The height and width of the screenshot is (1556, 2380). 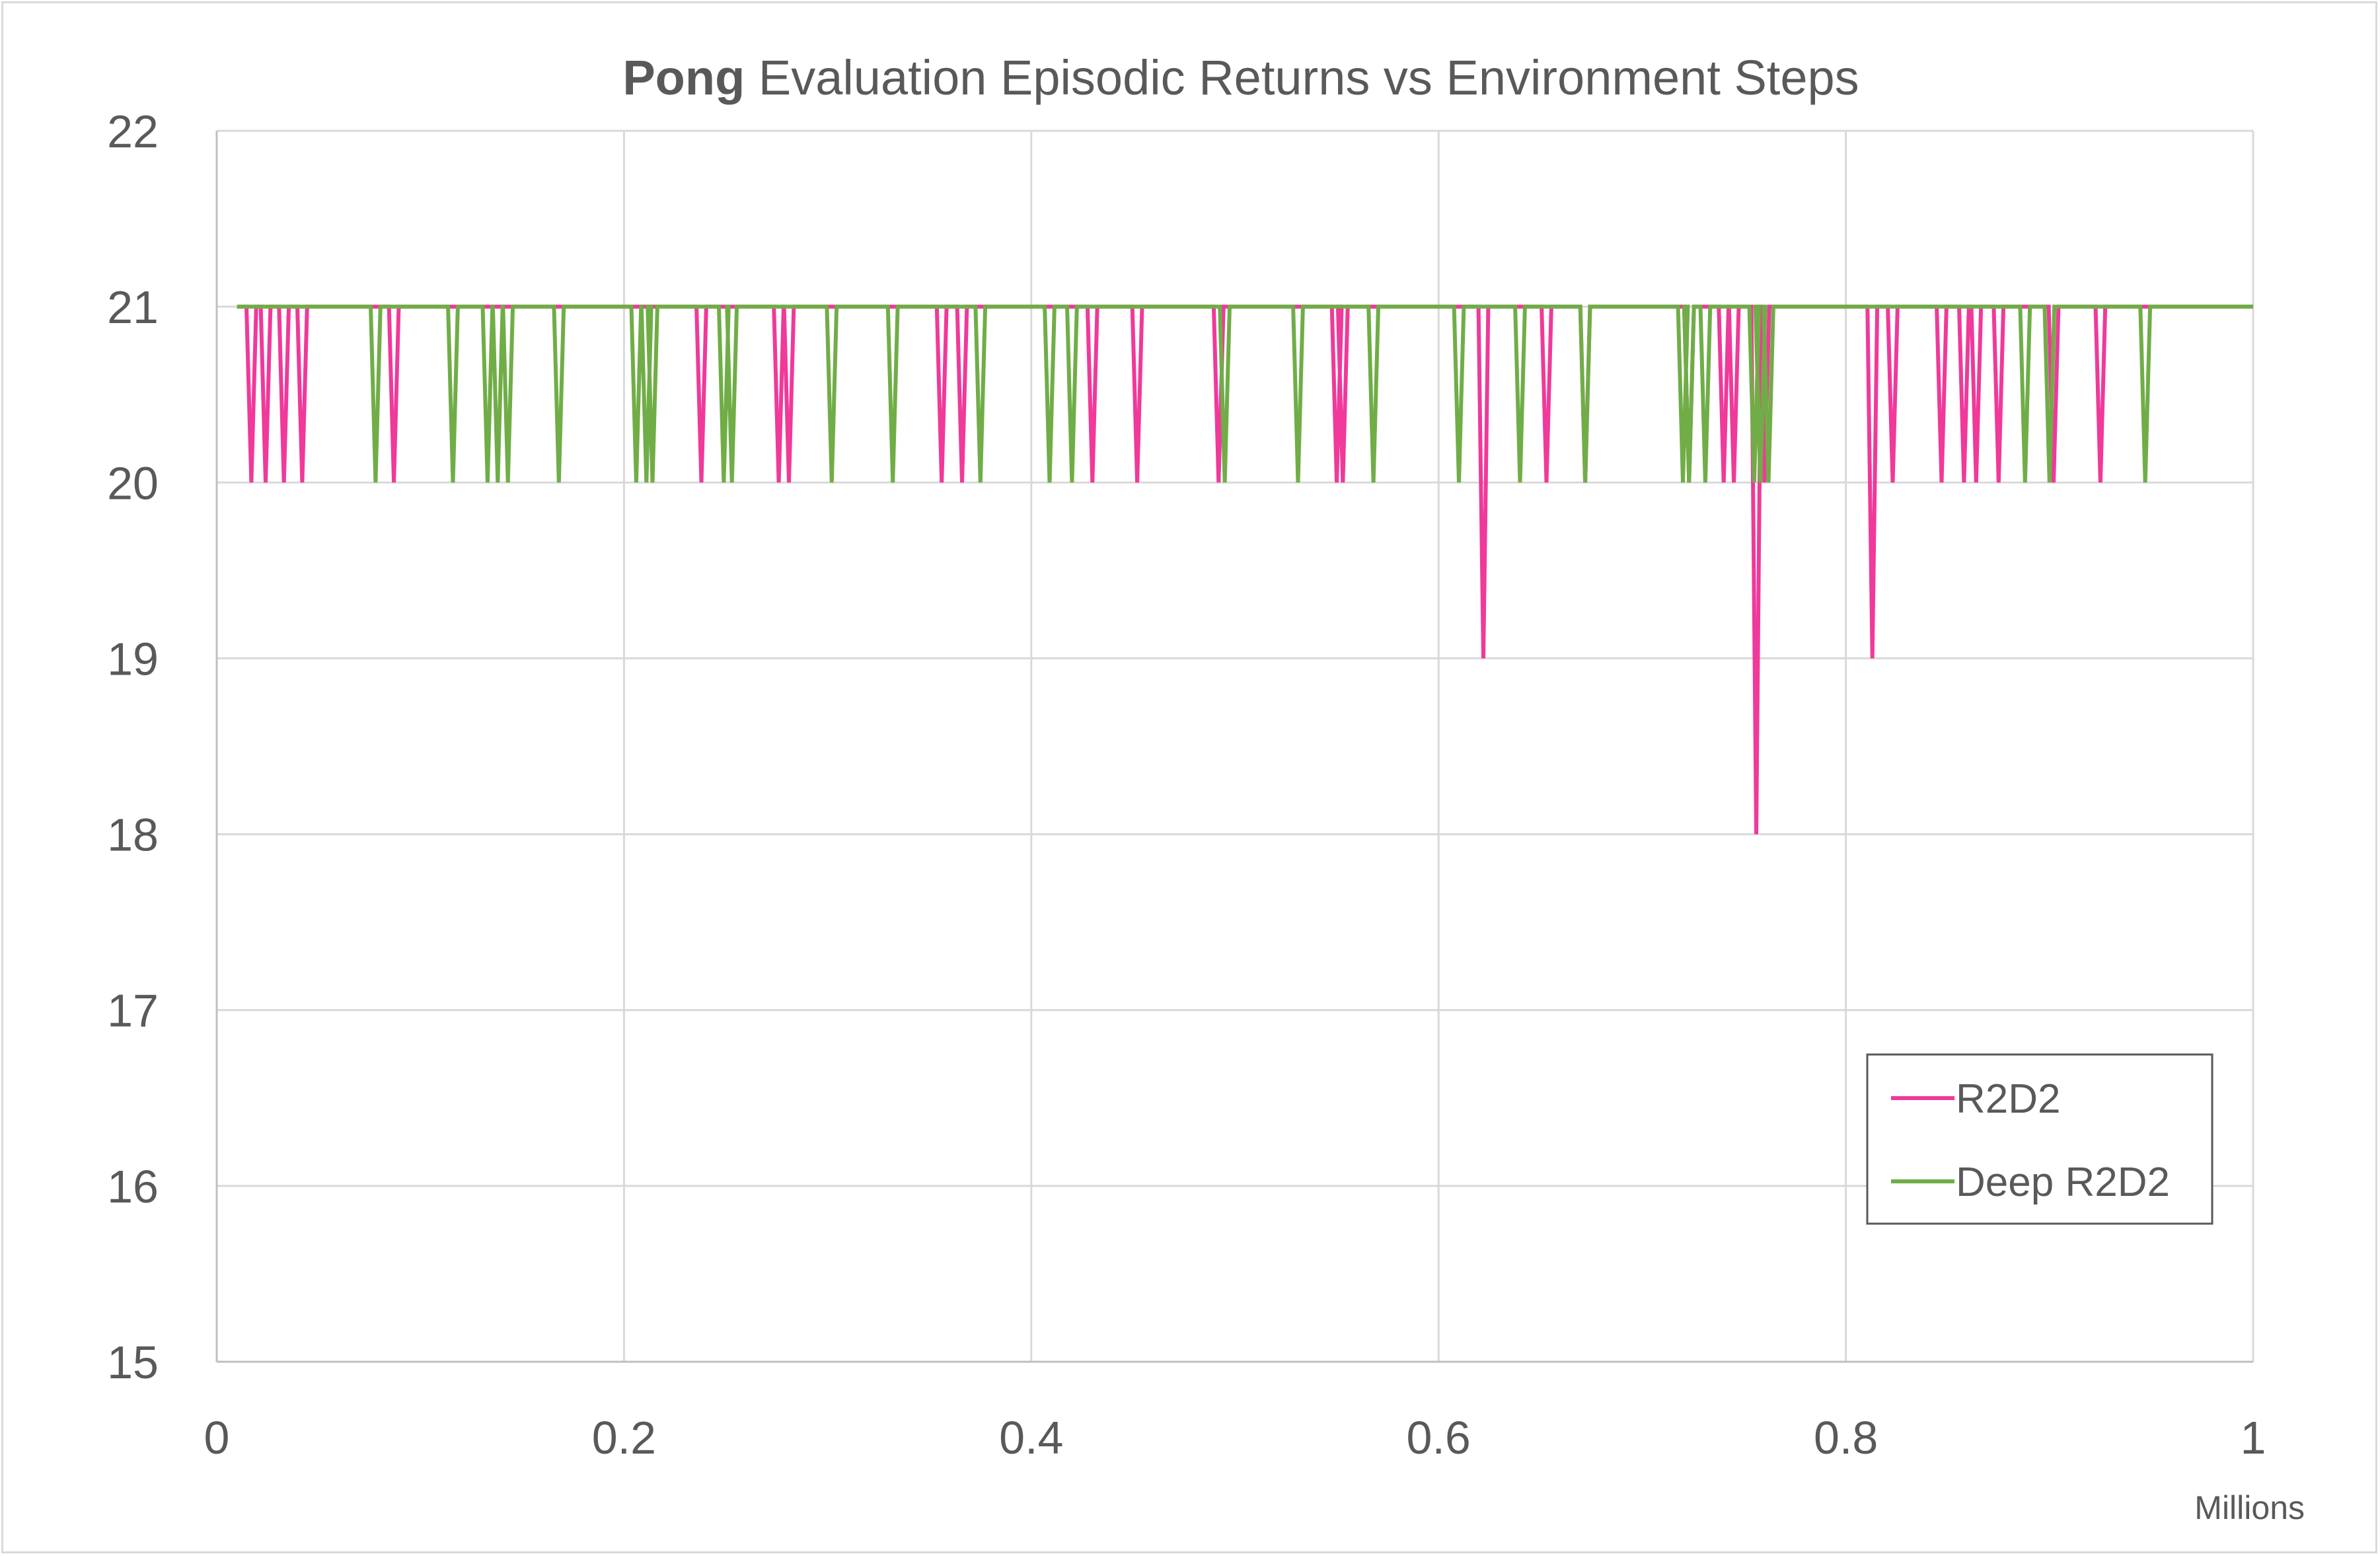 What do you see at coordinates (2008, 1099) in the screenshot?
I see `legend-label: R2D2` at bounding box center [2008, 1099].